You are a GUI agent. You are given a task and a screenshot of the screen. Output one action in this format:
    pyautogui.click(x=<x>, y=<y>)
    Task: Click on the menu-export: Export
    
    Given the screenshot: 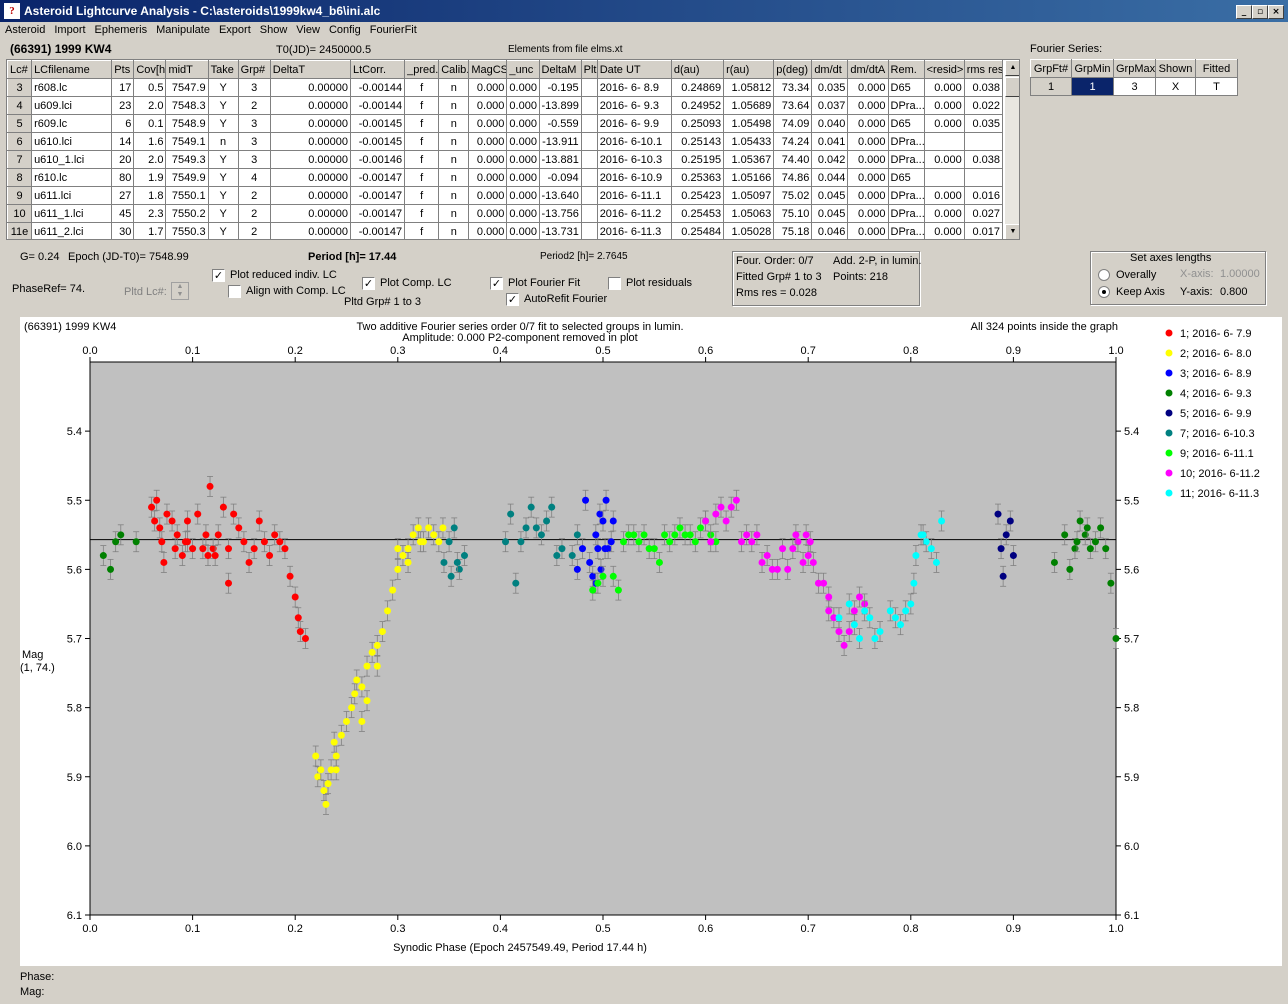 What is the action you would take?
    pyautogui.click(x=234, y=30)
    